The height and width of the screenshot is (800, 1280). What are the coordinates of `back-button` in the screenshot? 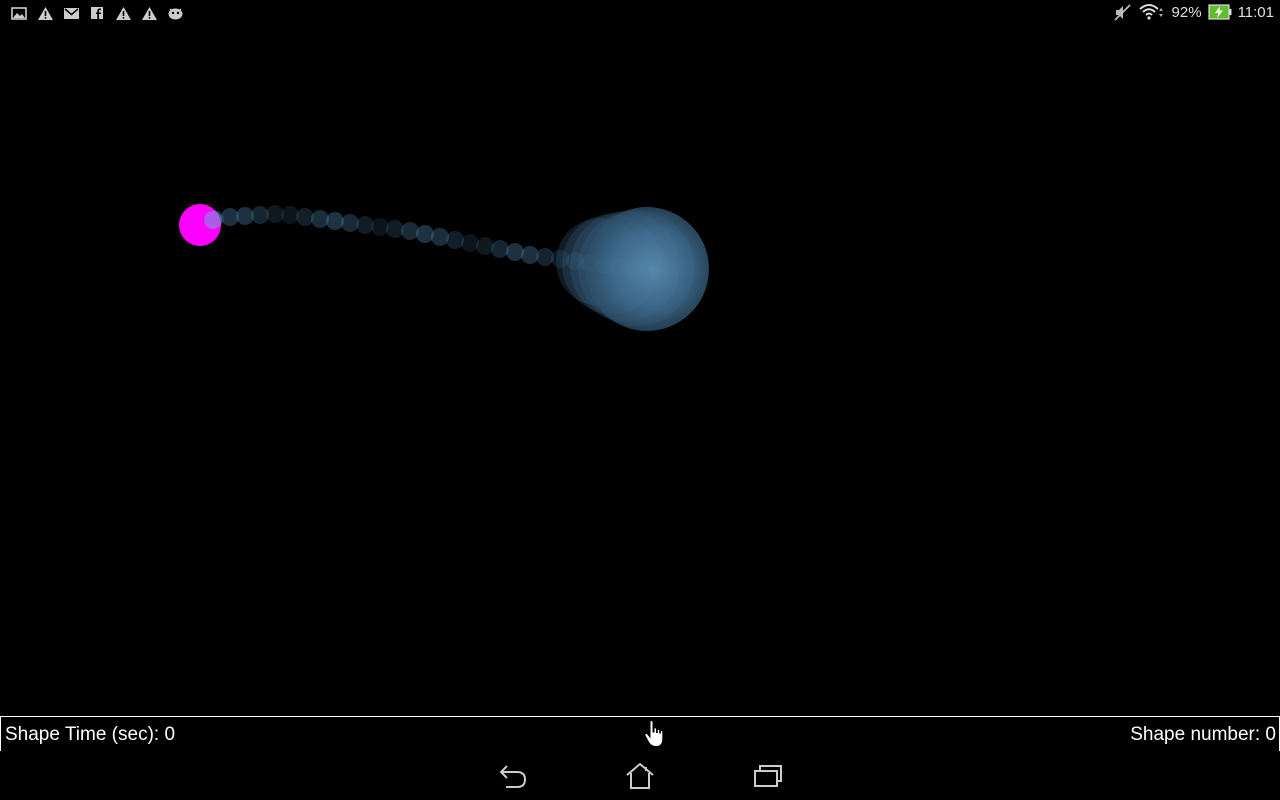 It's located at (513, 776).